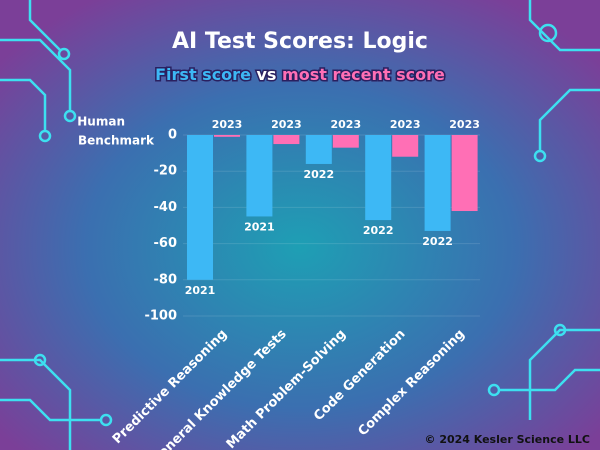  I want to click on y-axis-label: Human, so click(101, 122).